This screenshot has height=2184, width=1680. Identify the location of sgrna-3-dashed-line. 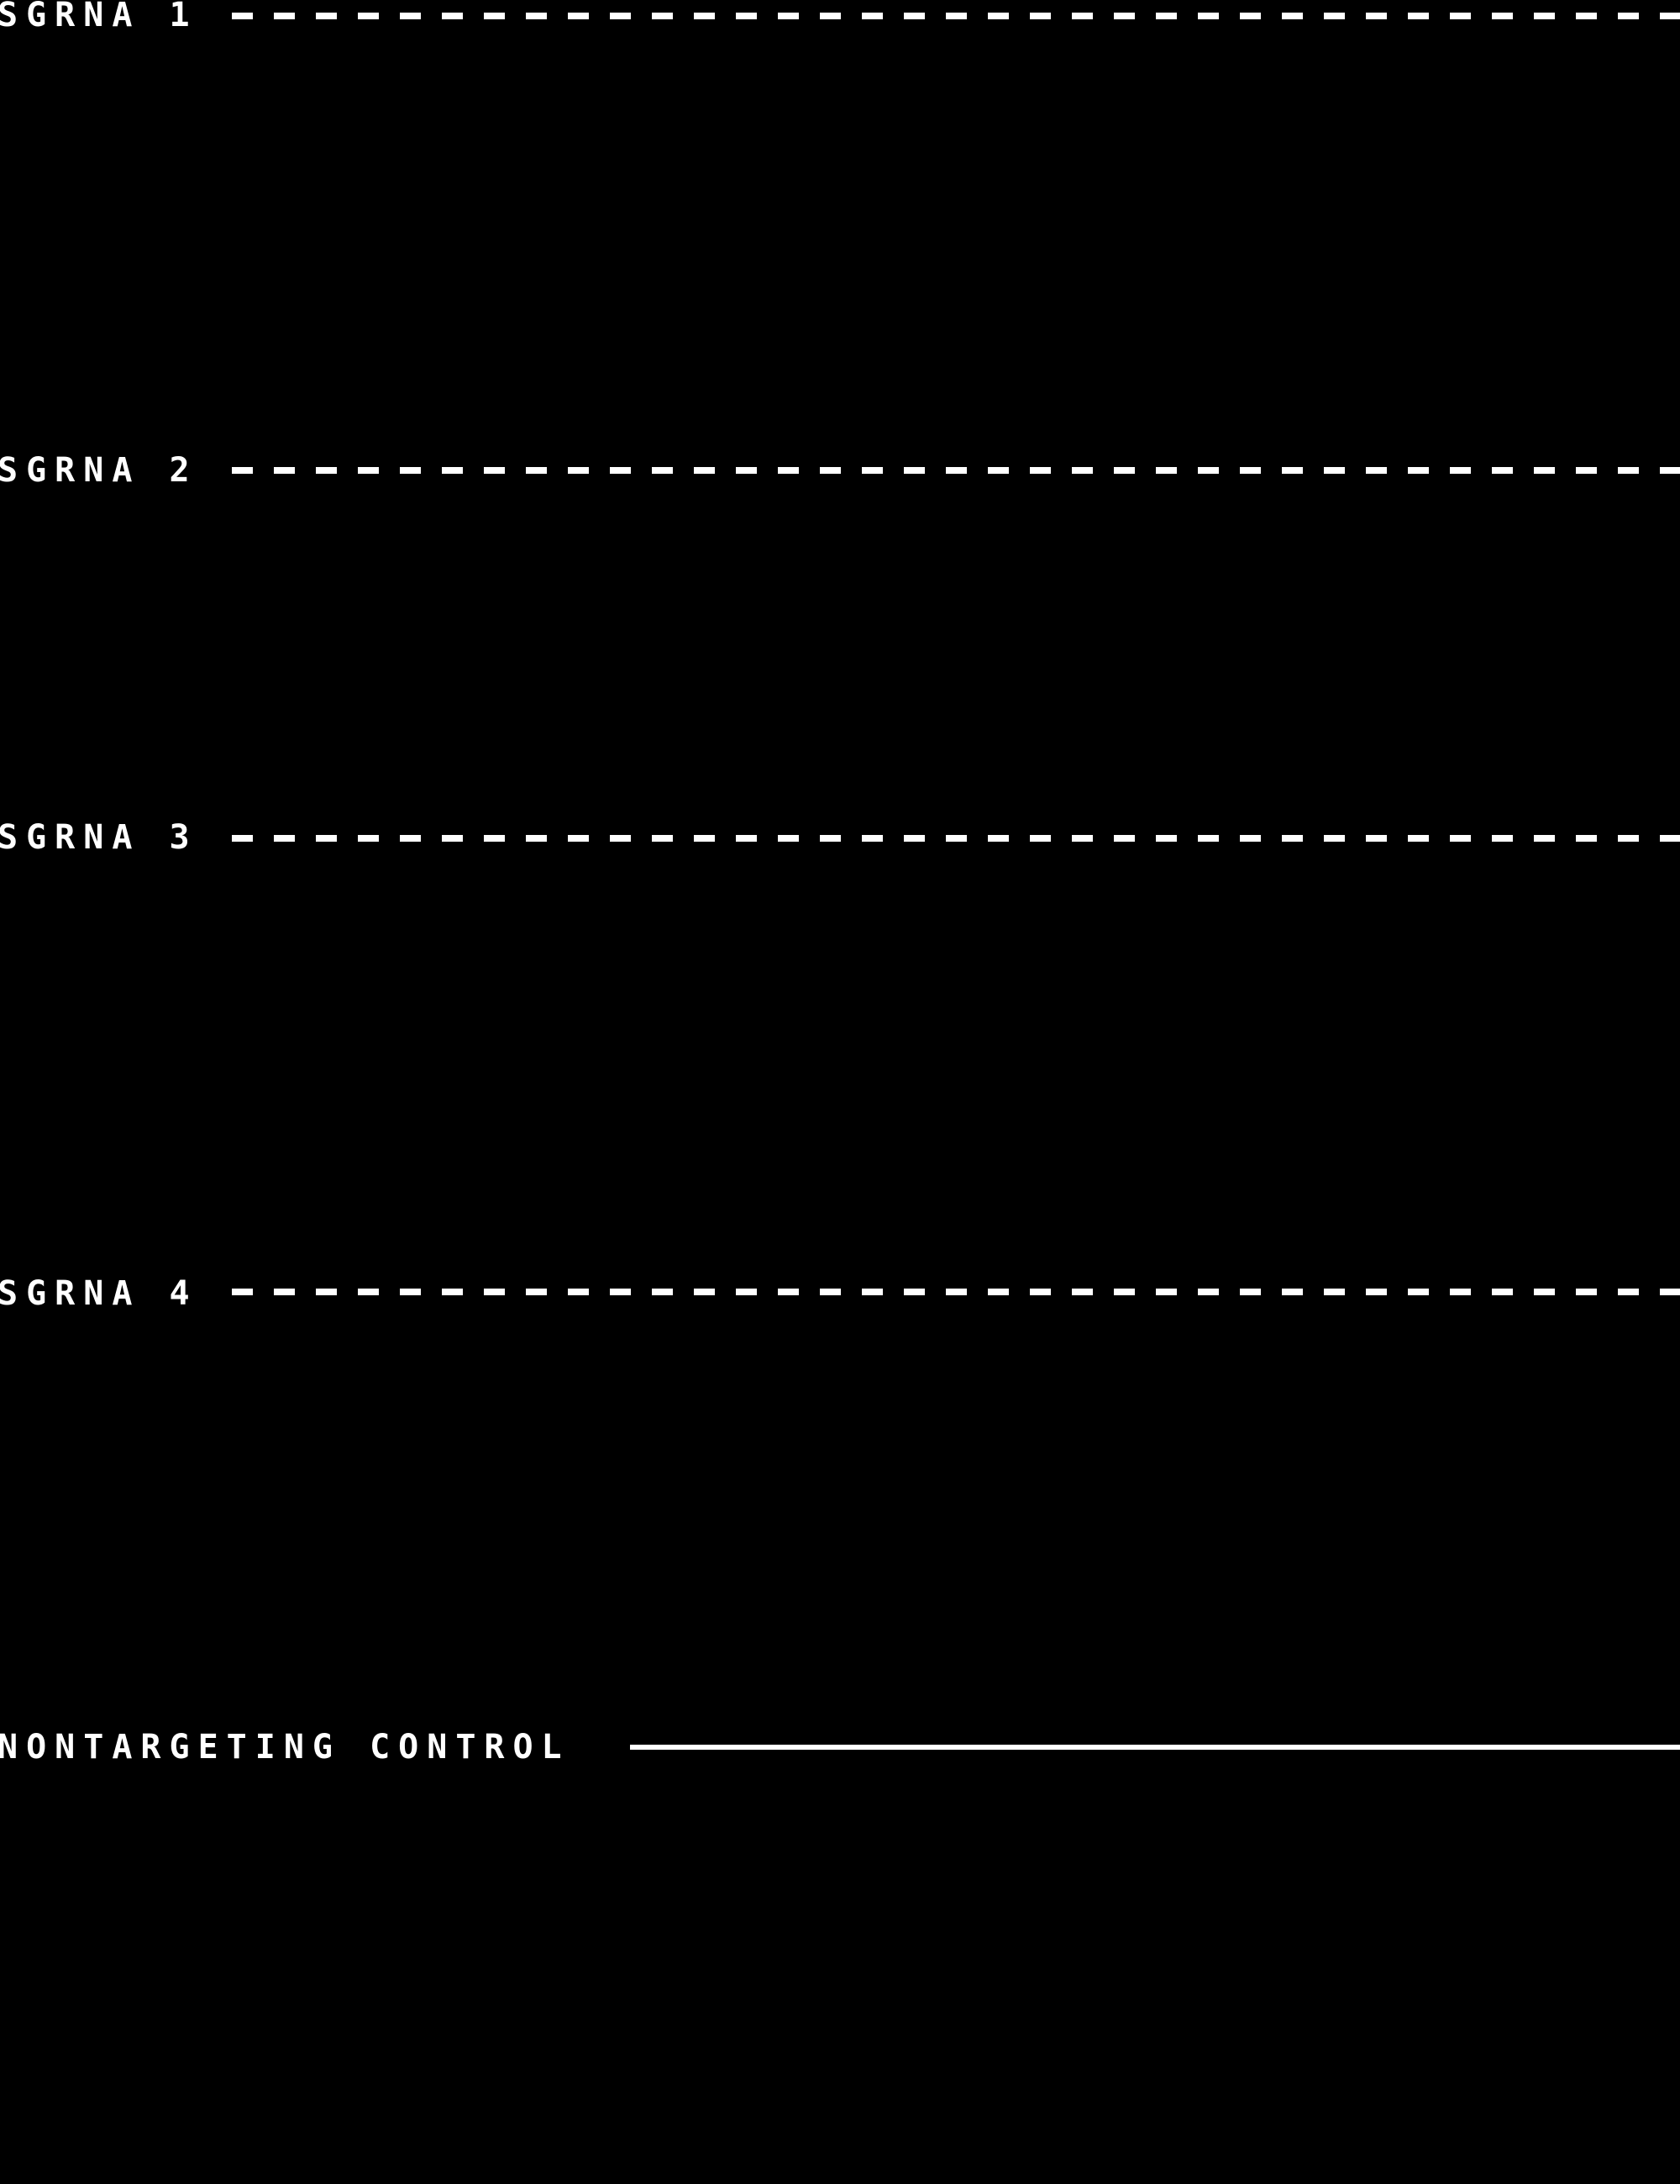
(956, 838).